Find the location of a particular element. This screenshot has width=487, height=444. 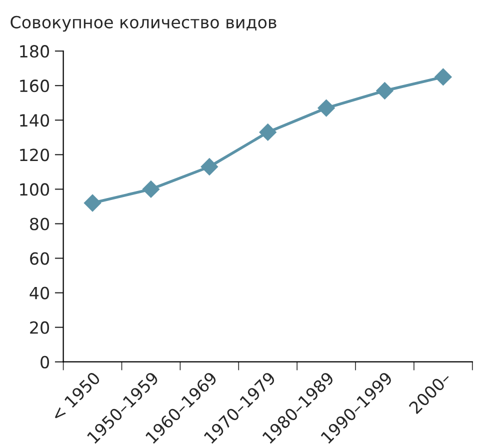

y-tick-label: 60 is located at coordinates (40, 258).